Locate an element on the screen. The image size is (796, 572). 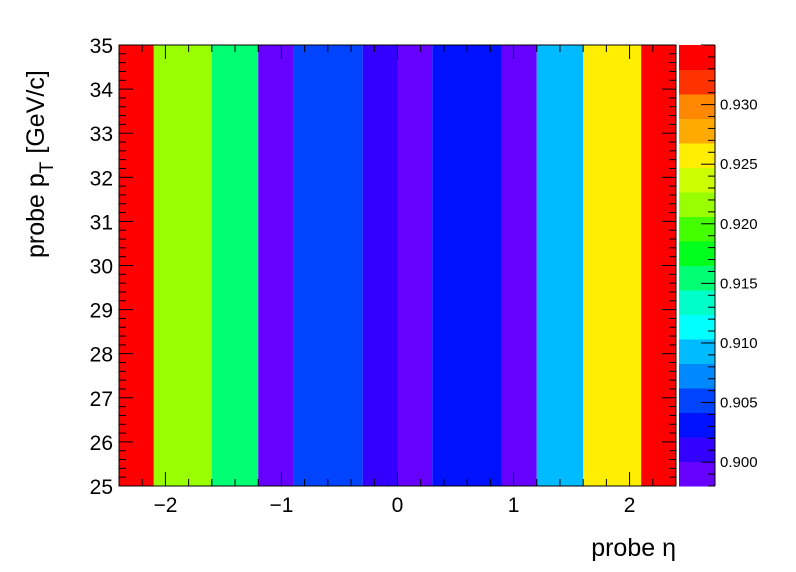
x-tick-label: 1 is located at coordinates (514, 505).